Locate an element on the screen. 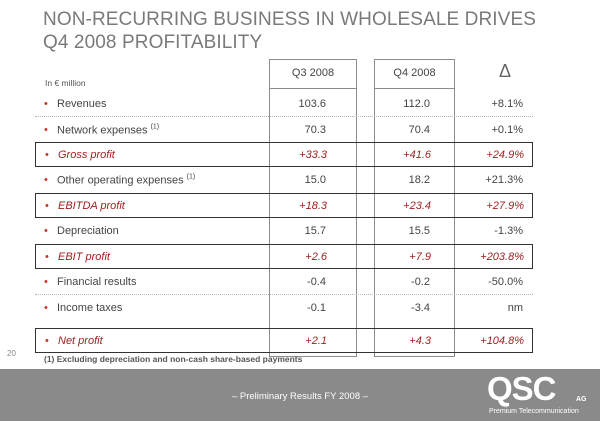  cell-q3: +18.3 is located at coordinates (313, 205).